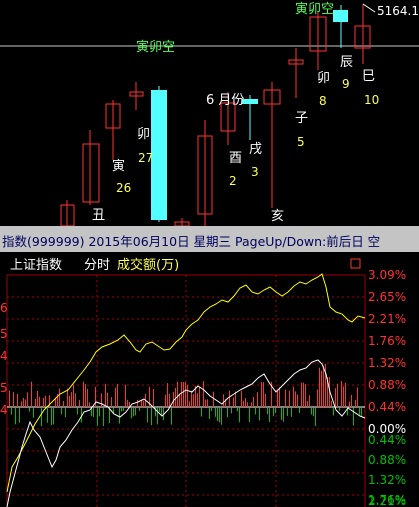 The height and width of the screenshot is (507, 419). I want to click on left-fragment: 5, so click(4, 334).